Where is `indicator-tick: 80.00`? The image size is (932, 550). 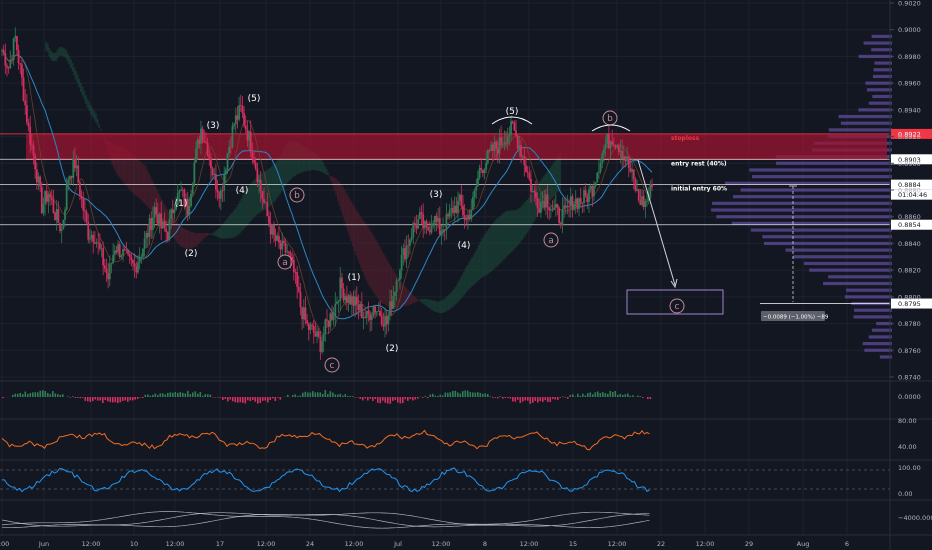 indicator-tick: 80.00 is located at coordinates (907, 421).